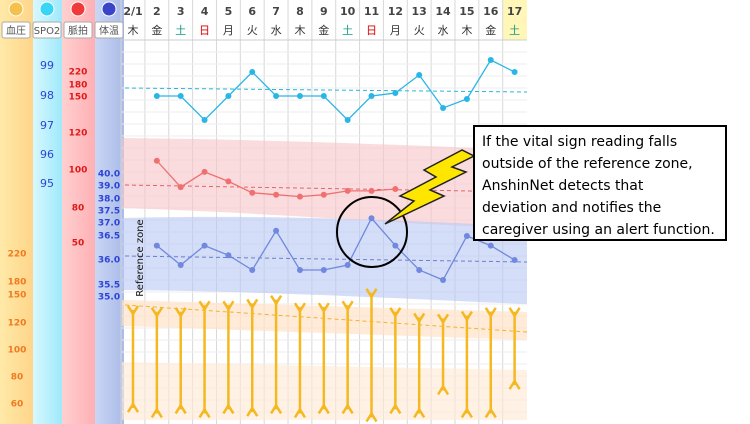 The image size is (750, 424). Describe the element at coordinates (47, 212) in the screenshot. I see `spo2-column` at that location.